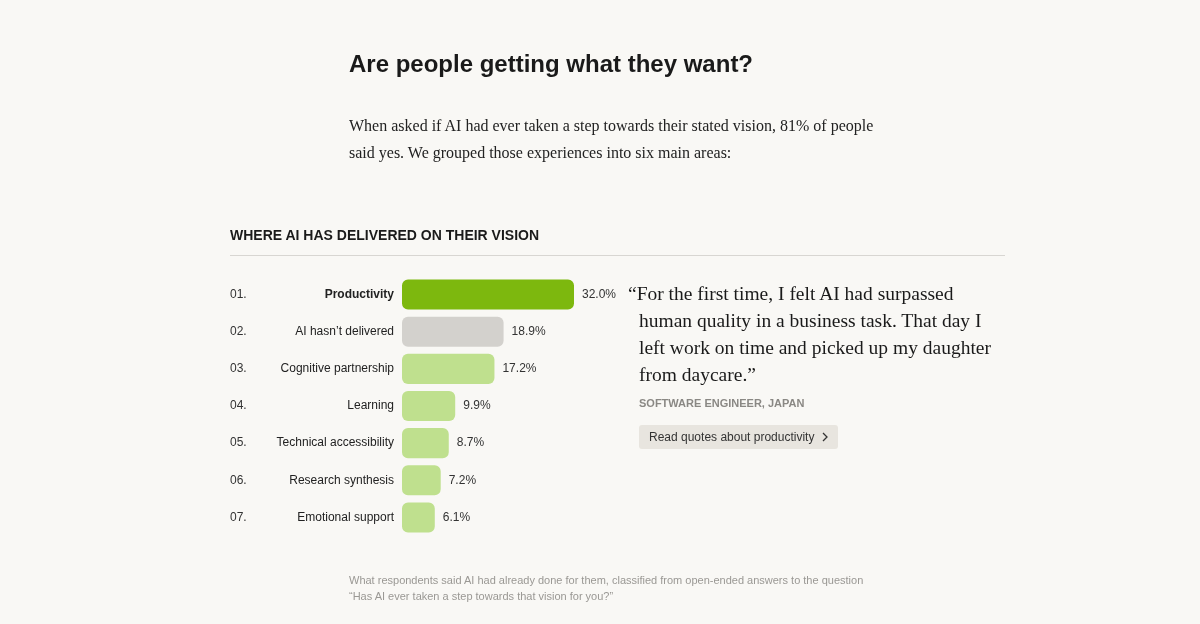  What do you see at coordinates (612, 140) in the screenshot?
I see `text: When asked if AI had ever taken a step towards their stated vision, 81% of people said yes. We grouped those experiences into six main areas:` at bounding box center [612, 140].